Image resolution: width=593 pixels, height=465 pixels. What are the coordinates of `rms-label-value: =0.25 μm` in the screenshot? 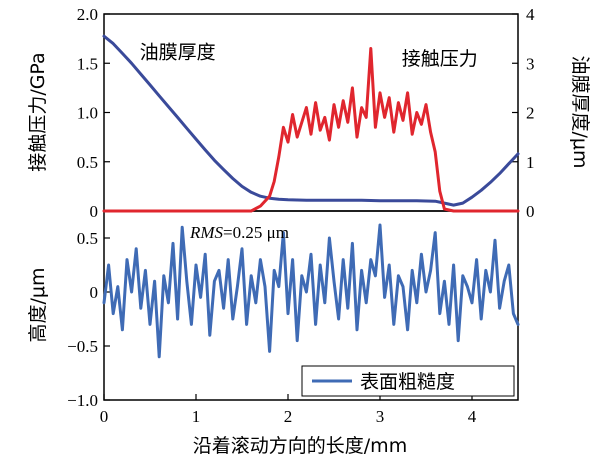 It's located at (256, 232).